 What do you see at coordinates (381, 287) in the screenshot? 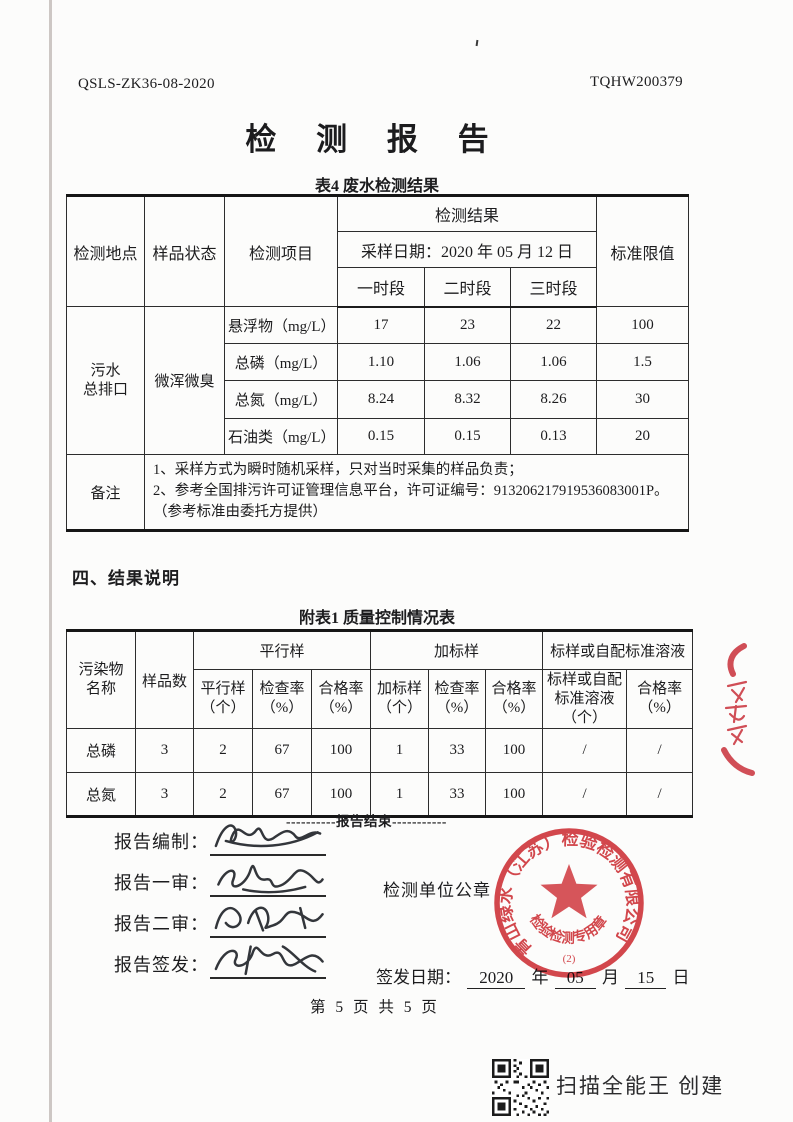
I see `header-period-1: 一时段` at bounding box center [381, 287].